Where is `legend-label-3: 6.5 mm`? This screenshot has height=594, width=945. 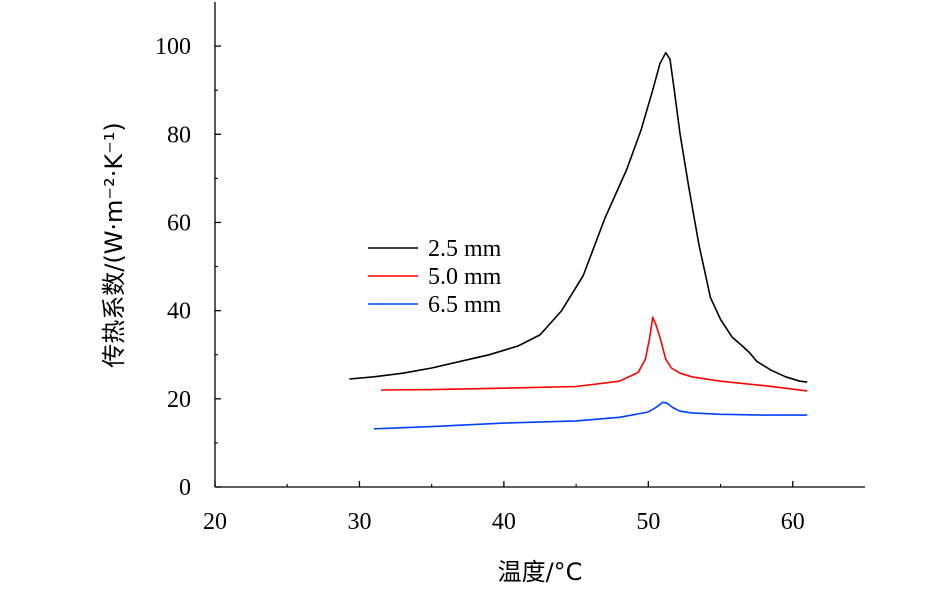 legend-label-3: 6.5 mm is located at coordinates (465, 305).